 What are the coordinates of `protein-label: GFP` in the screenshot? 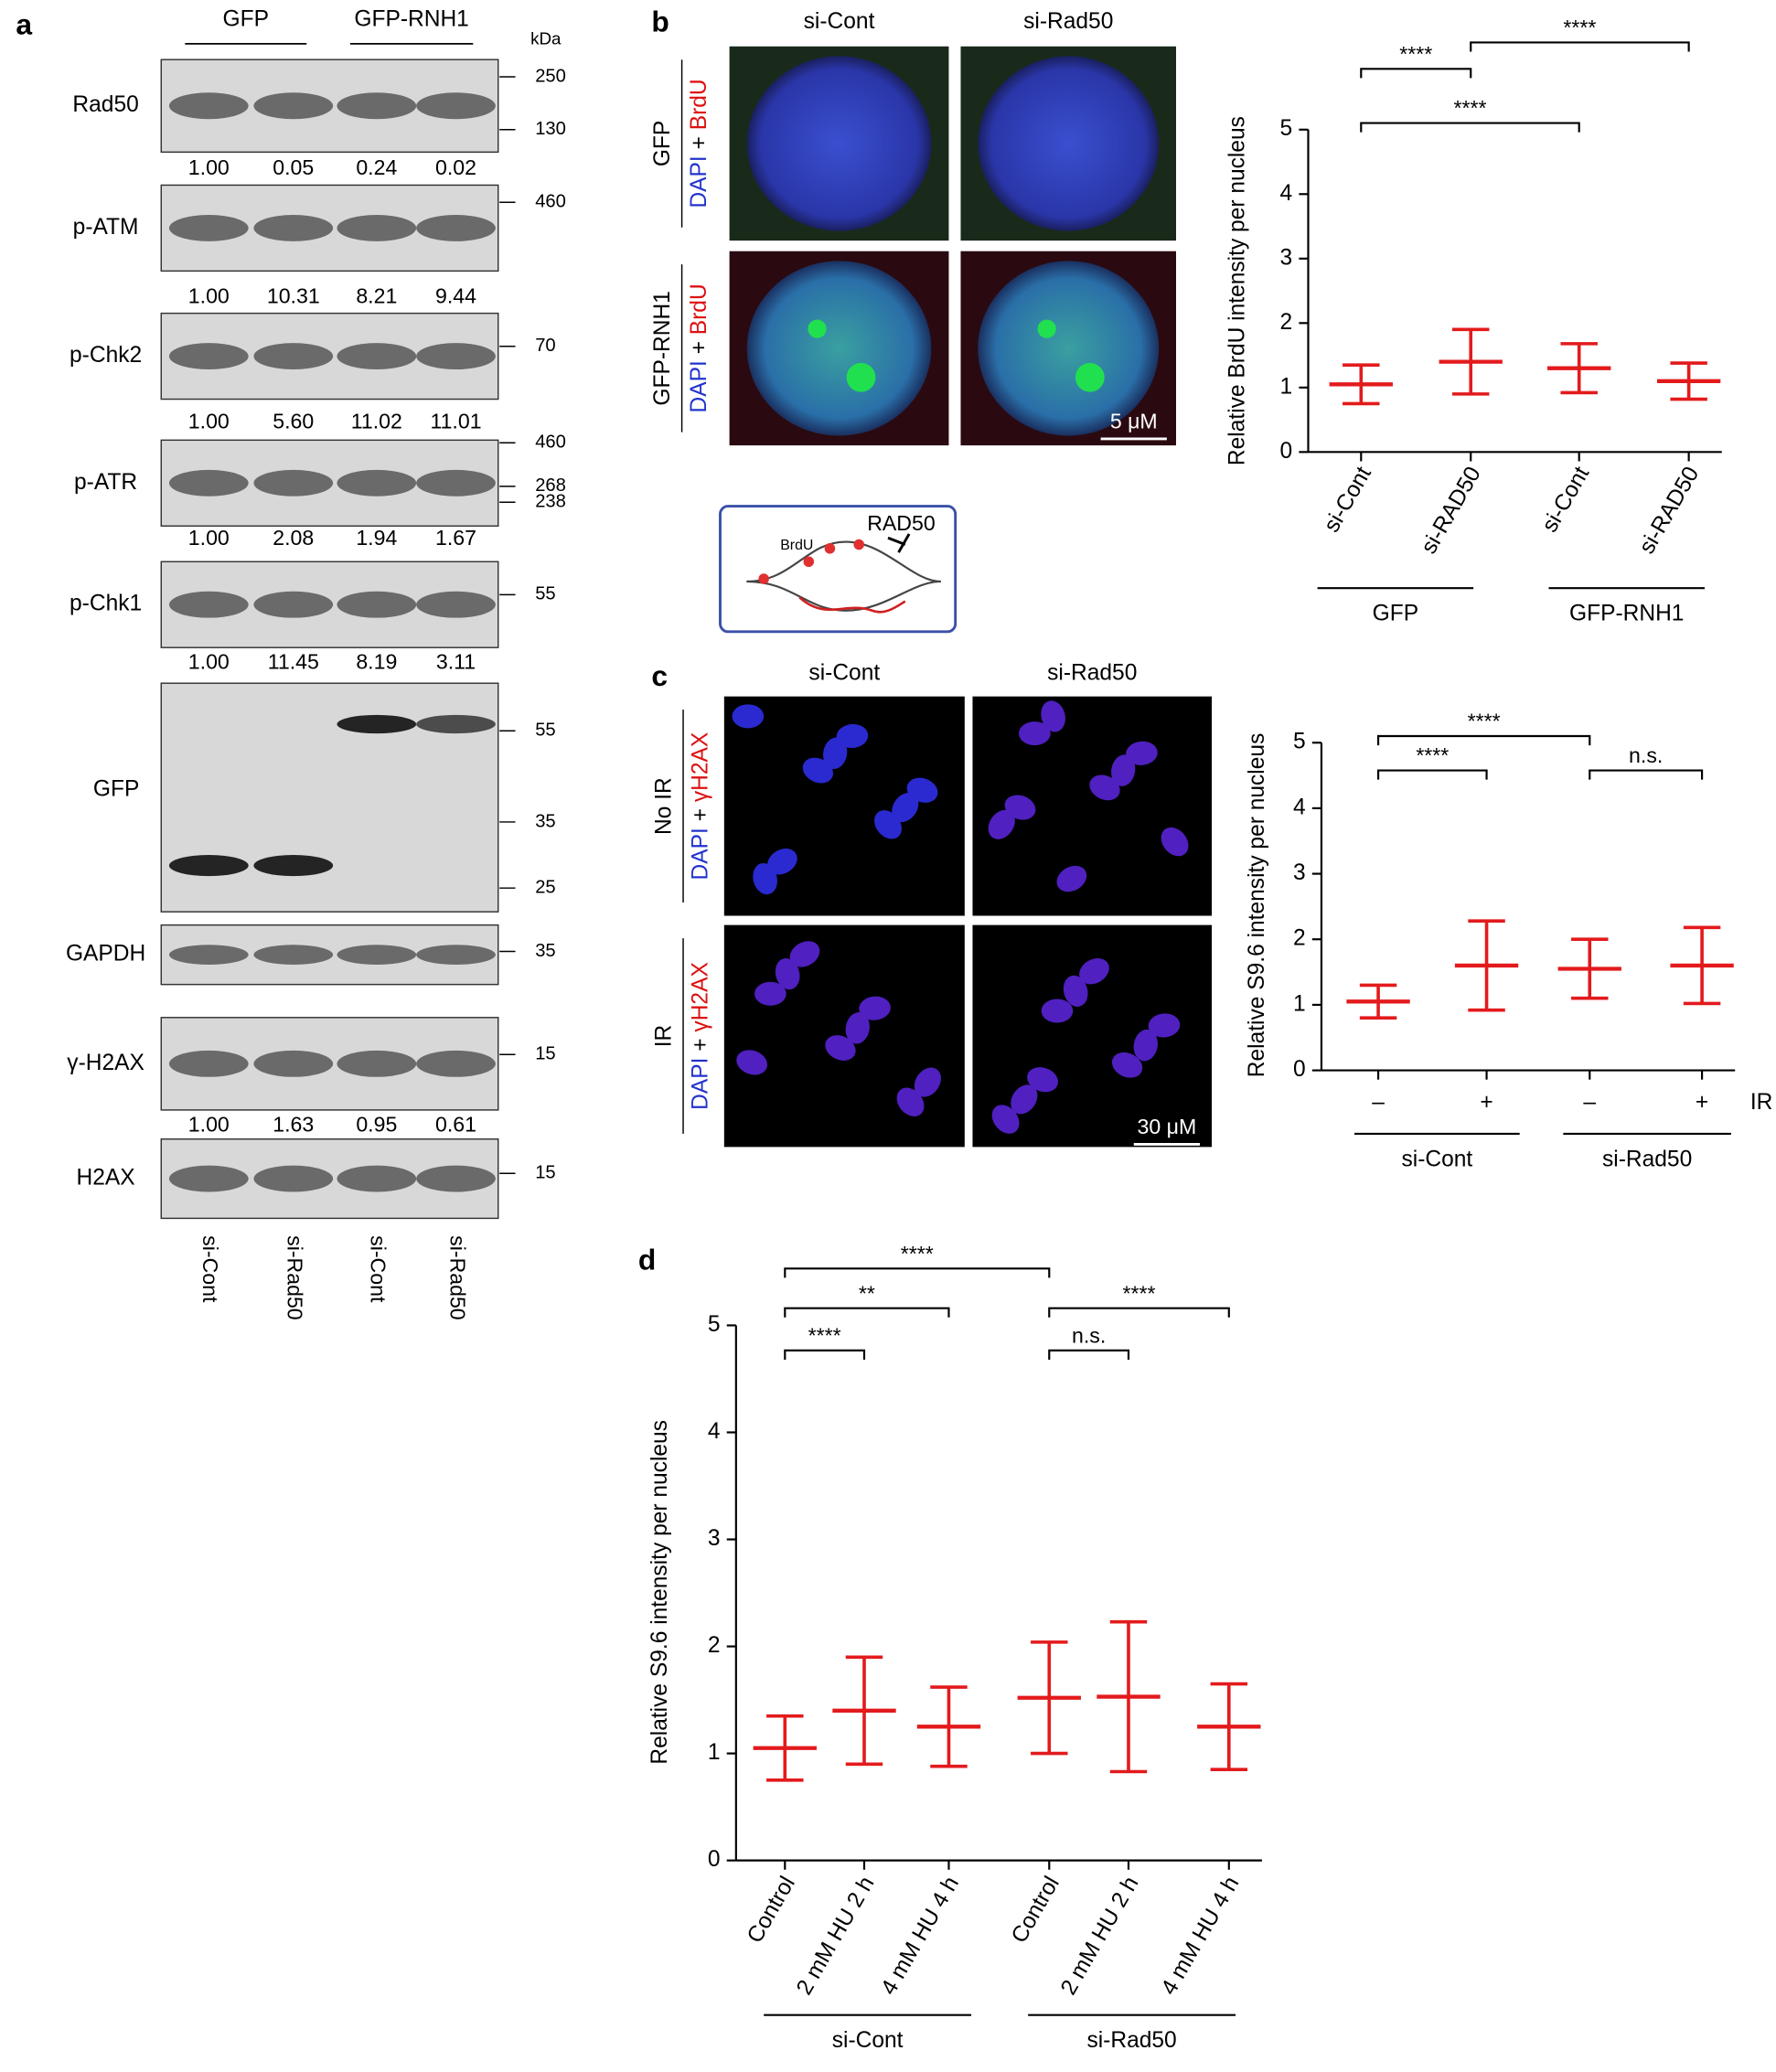 It's located at (116, 789).